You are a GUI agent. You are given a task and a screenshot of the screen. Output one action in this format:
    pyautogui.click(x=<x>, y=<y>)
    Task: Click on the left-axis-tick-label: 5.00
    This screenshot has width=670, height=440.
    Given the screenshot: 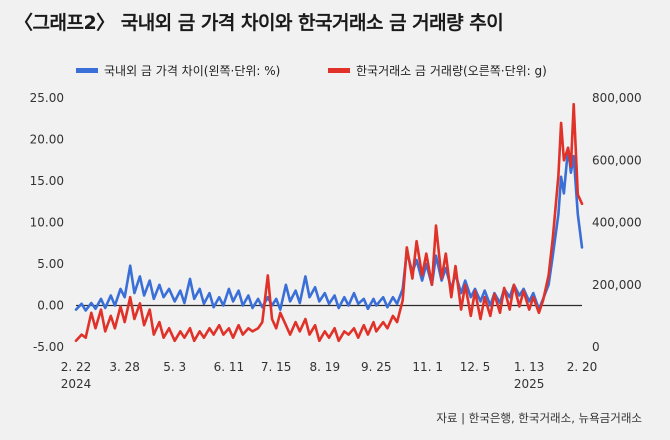 What is the action you would take?
    pyautogui.click(x=50, y=264)
    